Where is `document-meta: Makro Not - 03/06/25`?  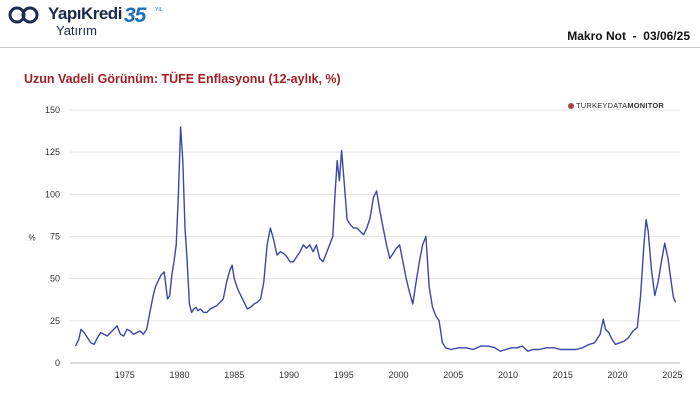
document-meta: Makro Not - 03/06/25 is located at coordinates (628, 36).